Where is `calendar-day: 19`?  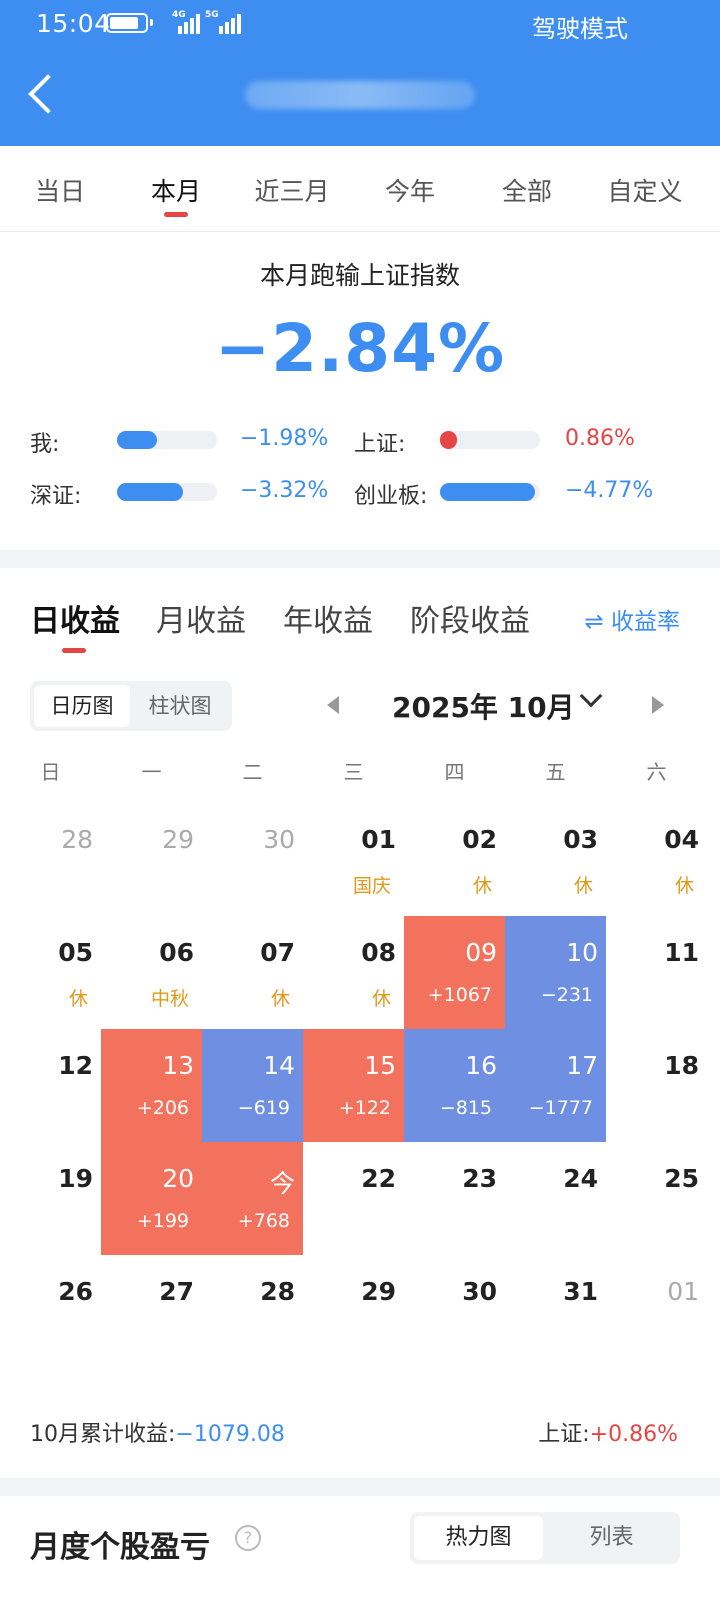 calendar-day: 19 is located at coordinates (50, 1198).